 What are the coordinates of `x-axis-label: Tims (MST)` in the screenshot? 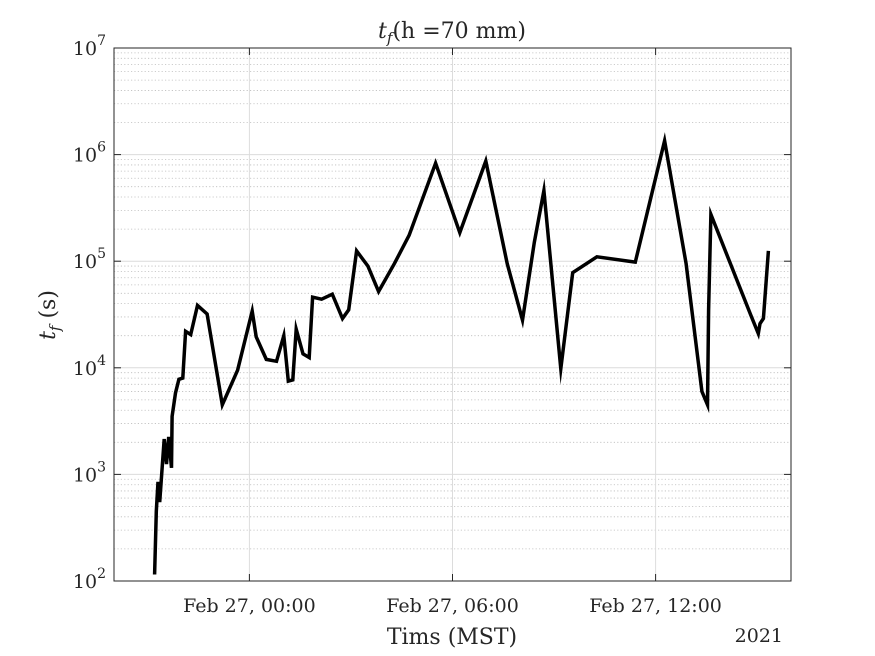 It's located at (452, 637).